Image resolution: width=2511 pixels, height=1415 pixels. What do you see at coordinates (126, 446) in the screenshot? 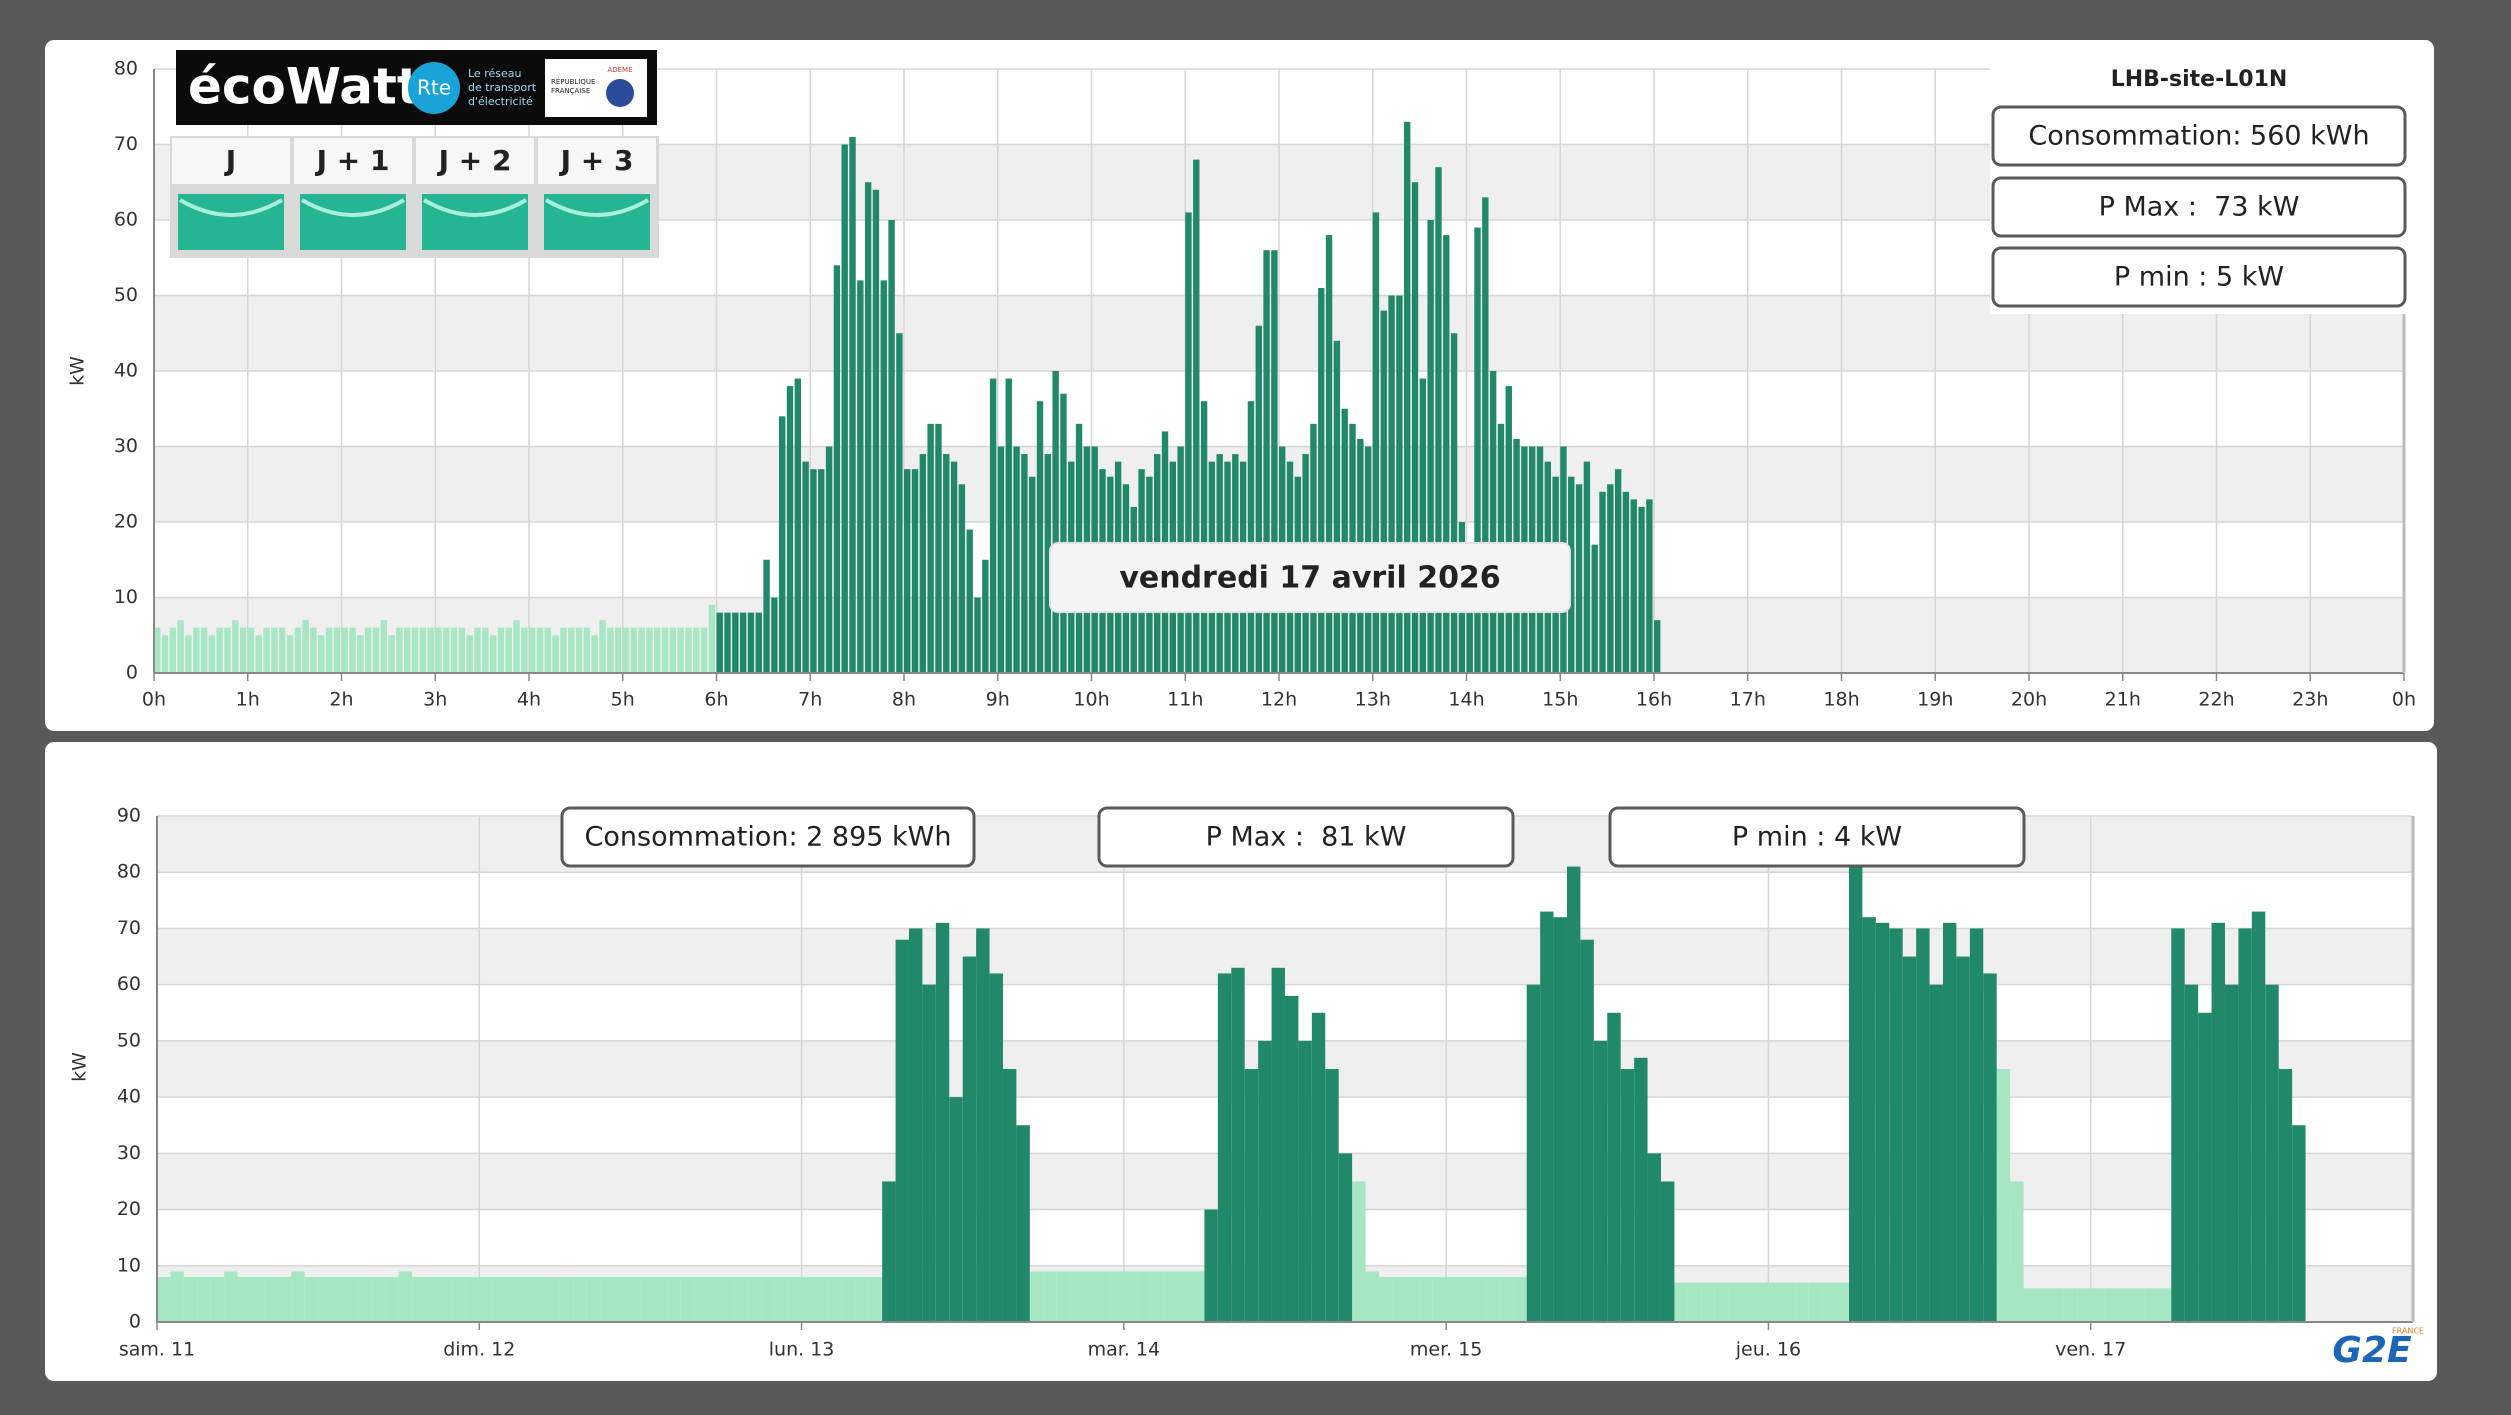
I see `y-tick-label: 30` at bounding box center [126, 446].